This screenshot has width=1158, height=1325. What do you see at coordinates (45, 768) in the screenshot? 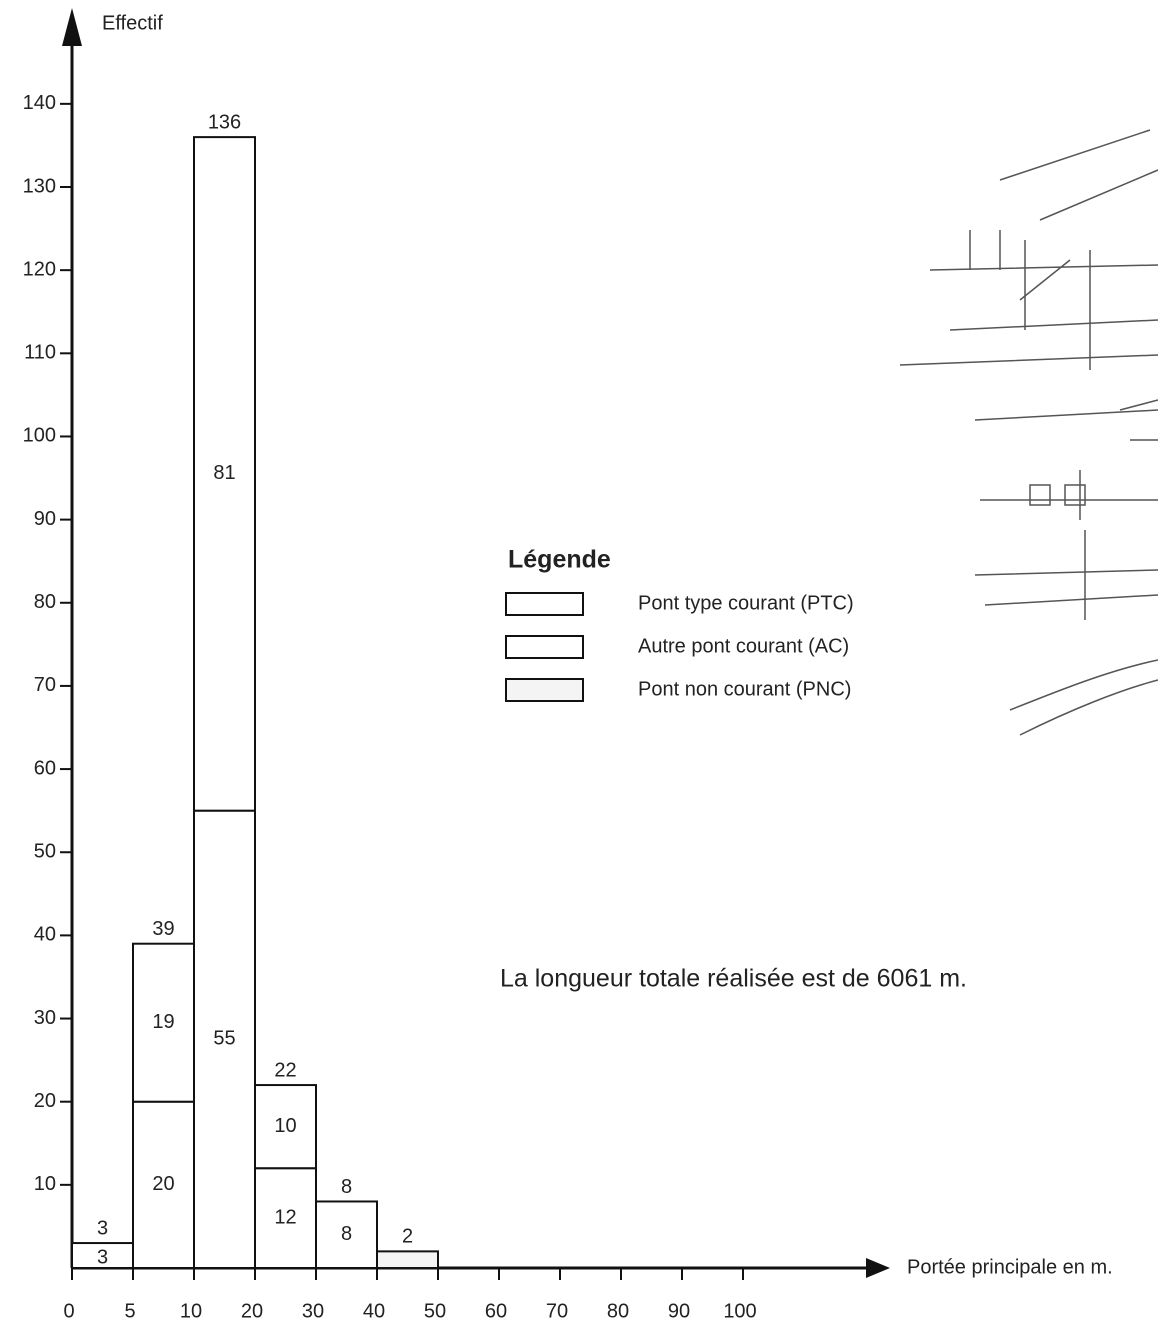
I see `y-tick-label: 60` at bounding box center [45, 768].